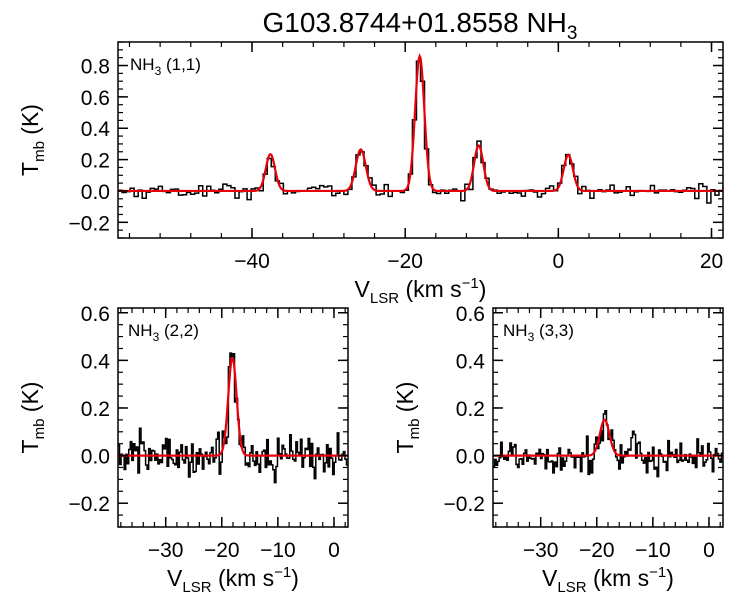 This screenshot has height=600, width=750. I want to click on panel1-ytick-label: −0.2, so click(89, 223).